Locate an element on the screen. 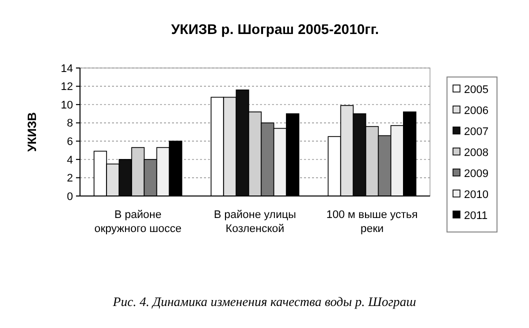 Image resolution: width=529 pixels, height=328 pixels. legend-label: 2009 is located at coordinates (476, 174).